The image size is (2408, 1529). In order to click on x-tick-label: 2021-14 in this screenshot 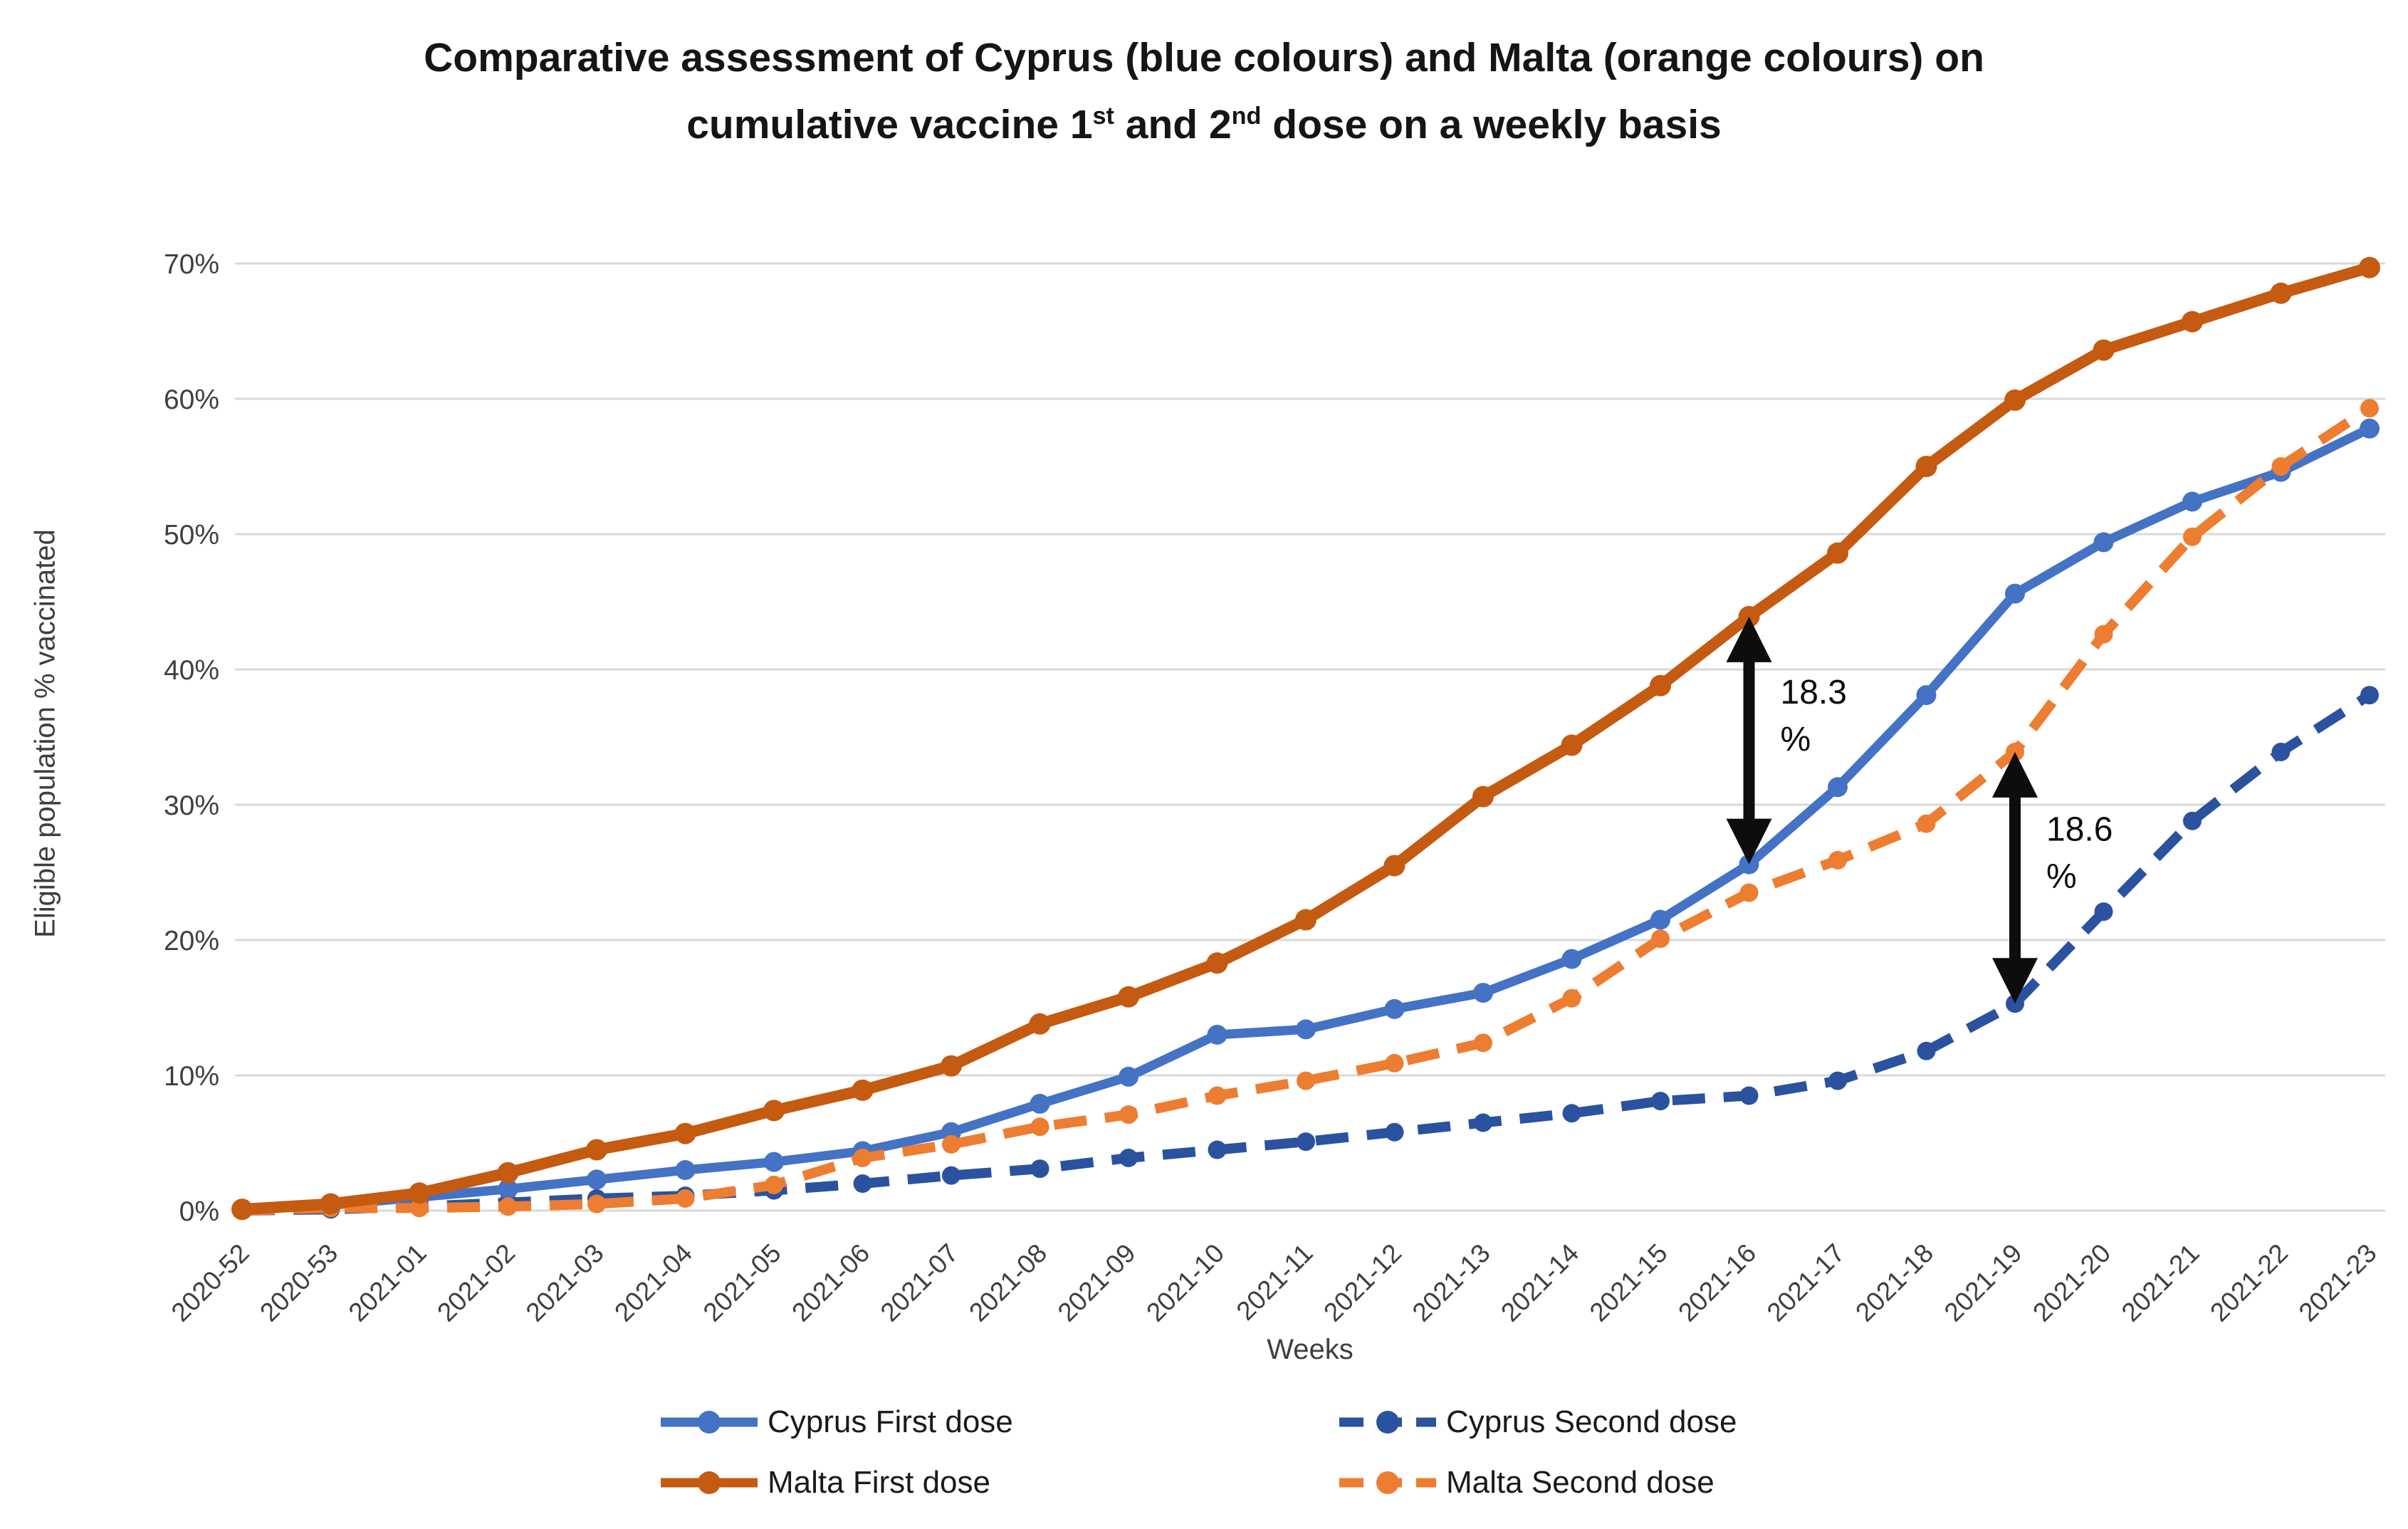, I will do `click(1539, 1282)`.